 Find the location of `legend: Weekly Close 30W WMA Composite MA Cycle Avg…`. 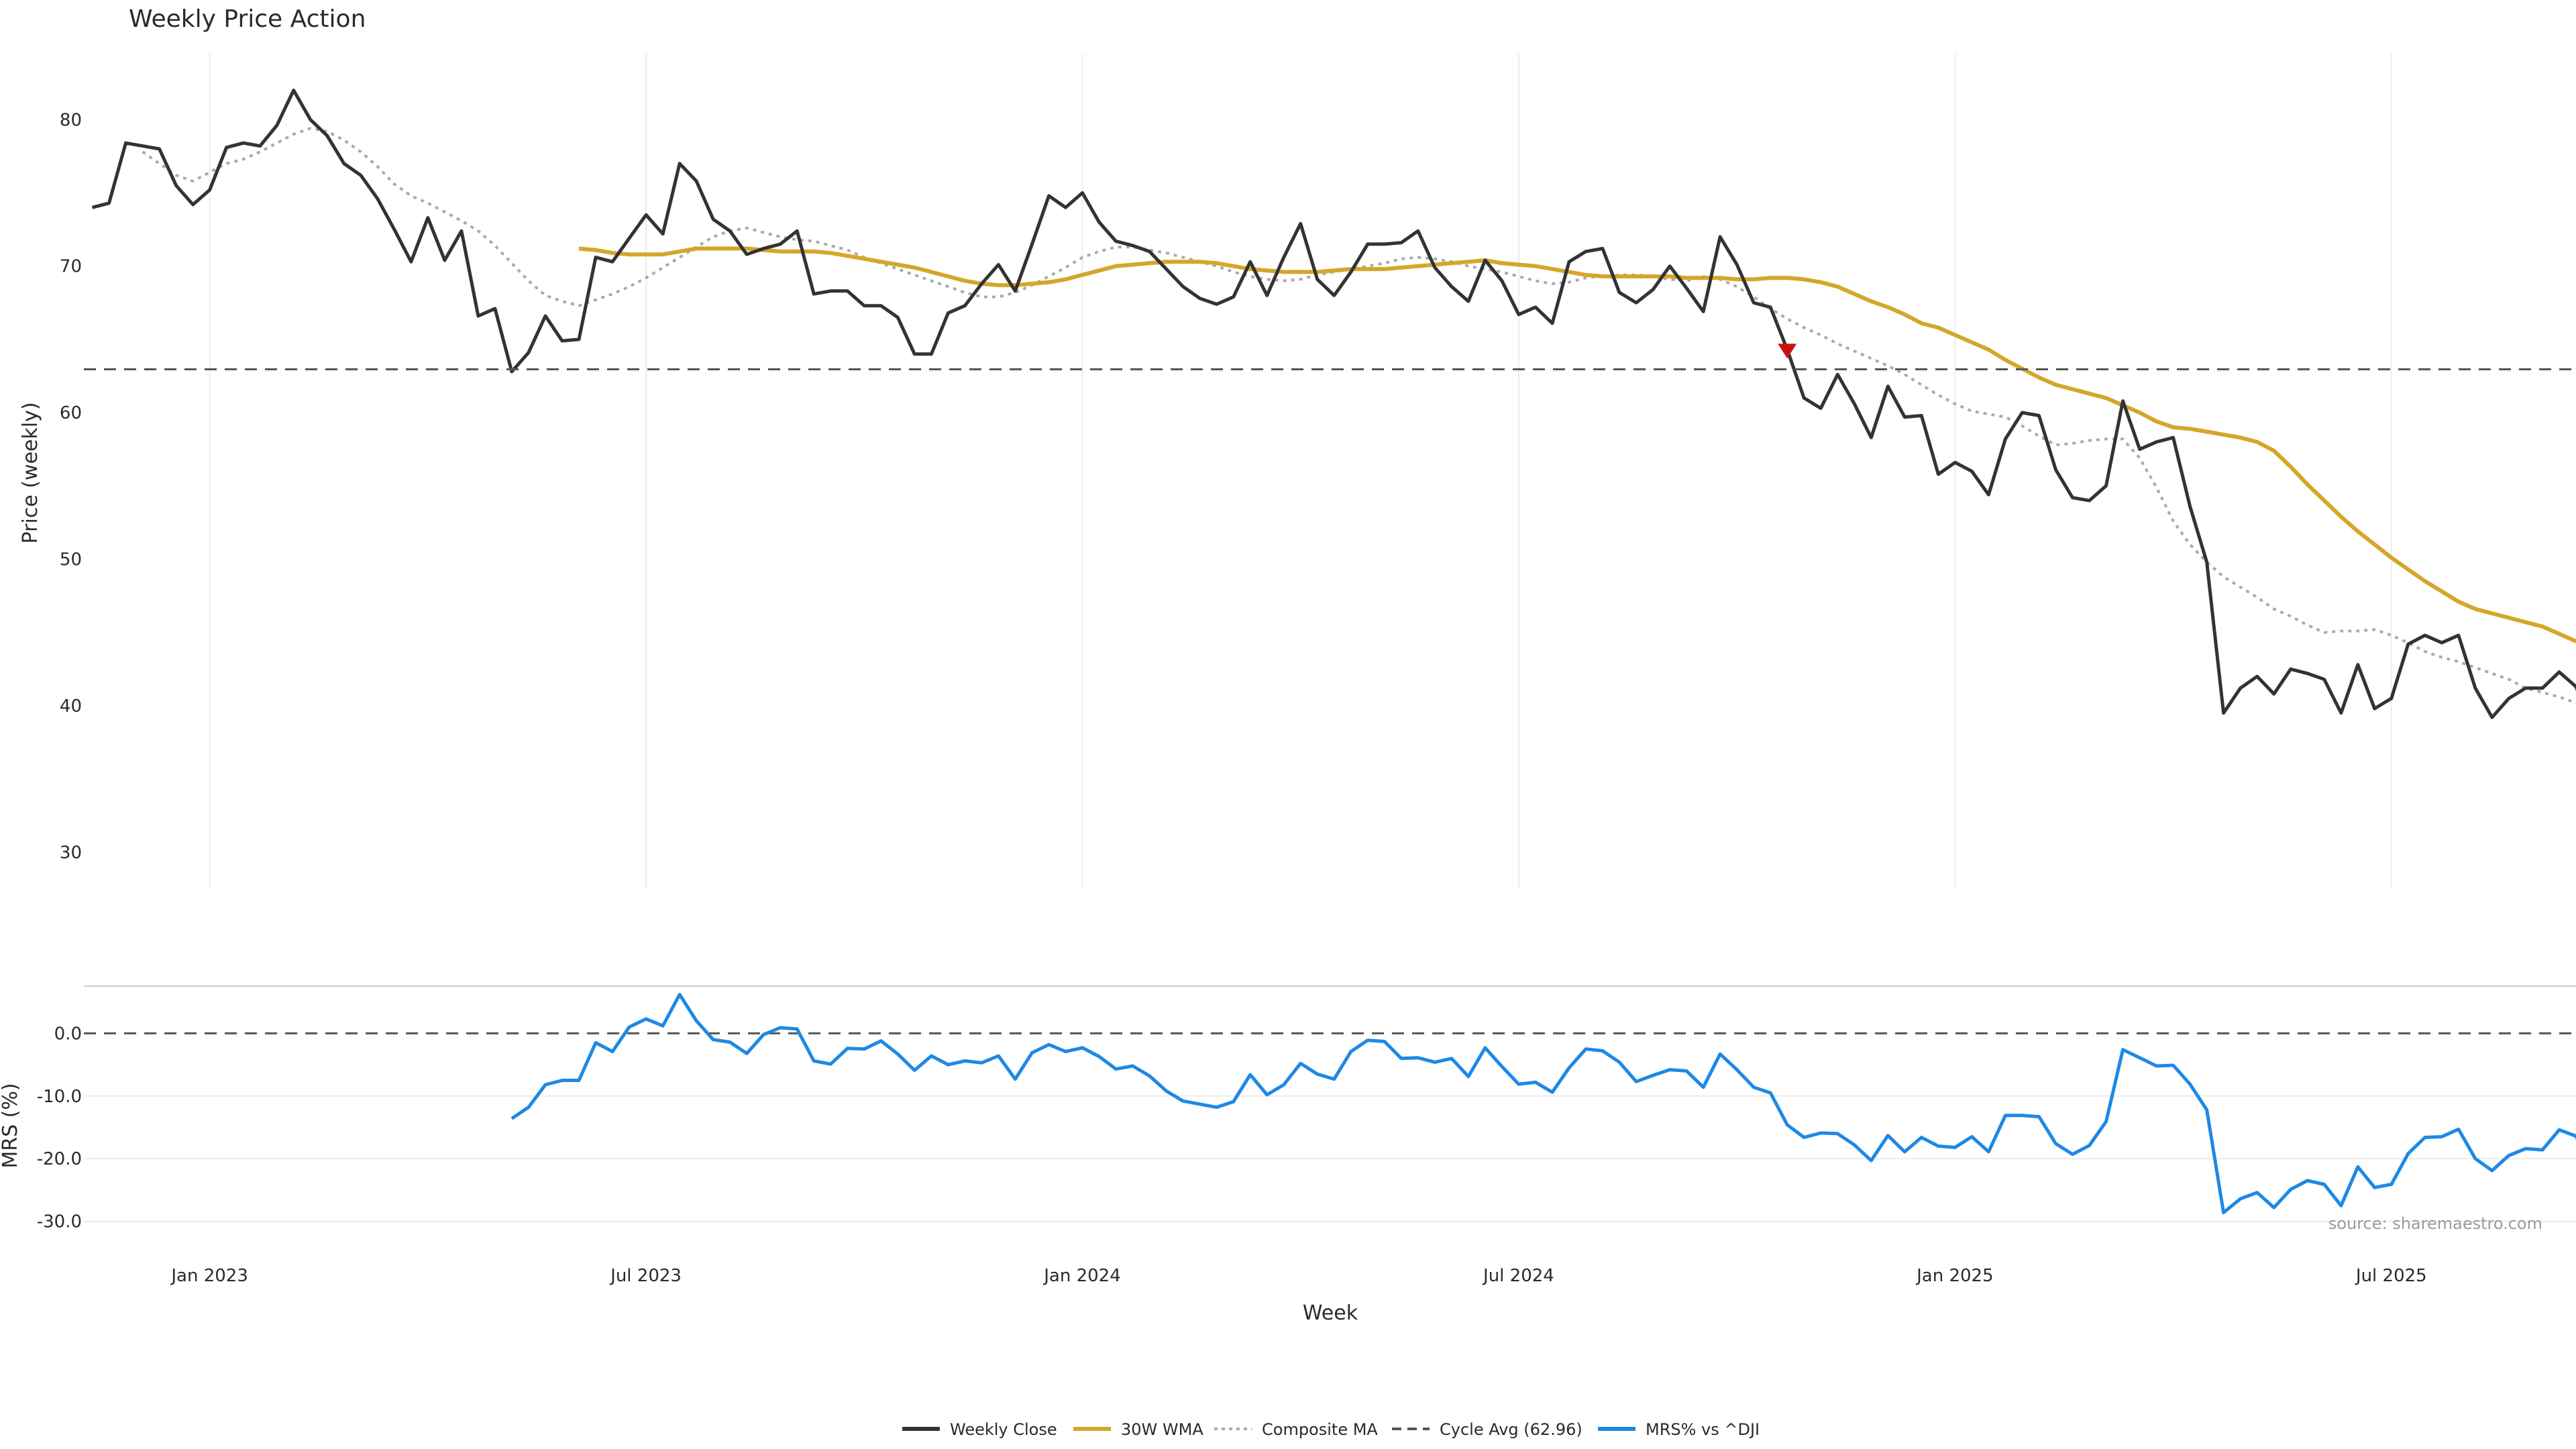

legend: Weekly Close 30W WMA Composite MA Cycle Avg… is located at coordinates (1331, 1429).